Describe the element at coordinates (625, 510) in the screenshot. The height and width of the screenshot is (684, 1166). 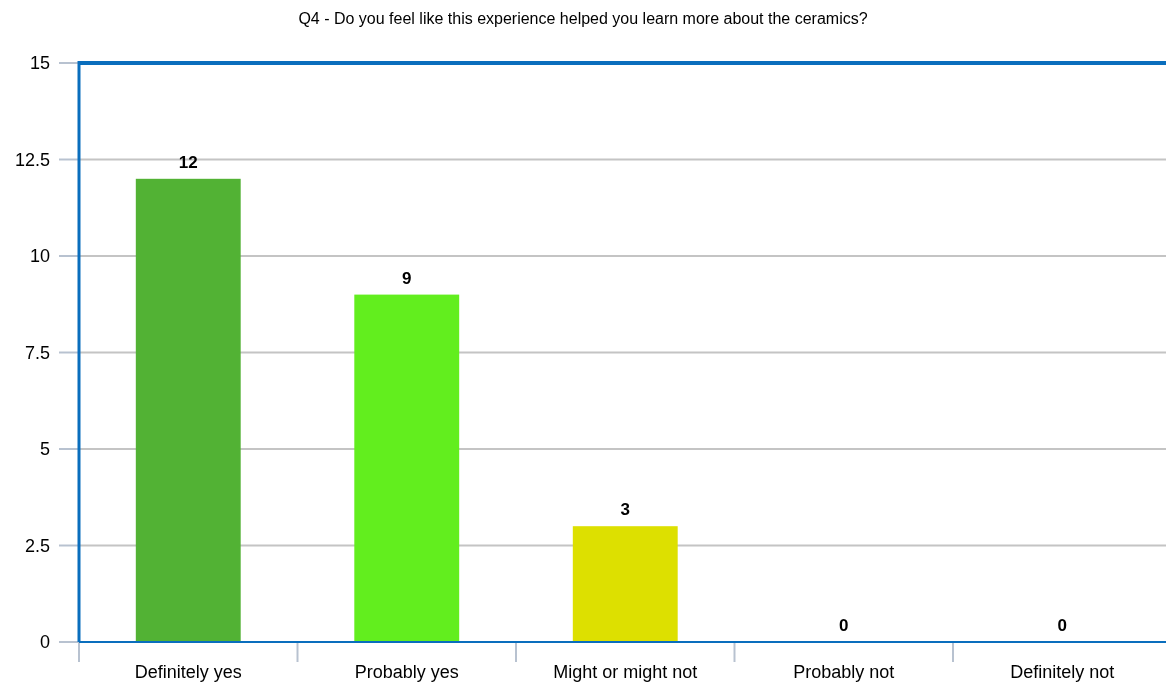
I see `data-label: 3` at that location.